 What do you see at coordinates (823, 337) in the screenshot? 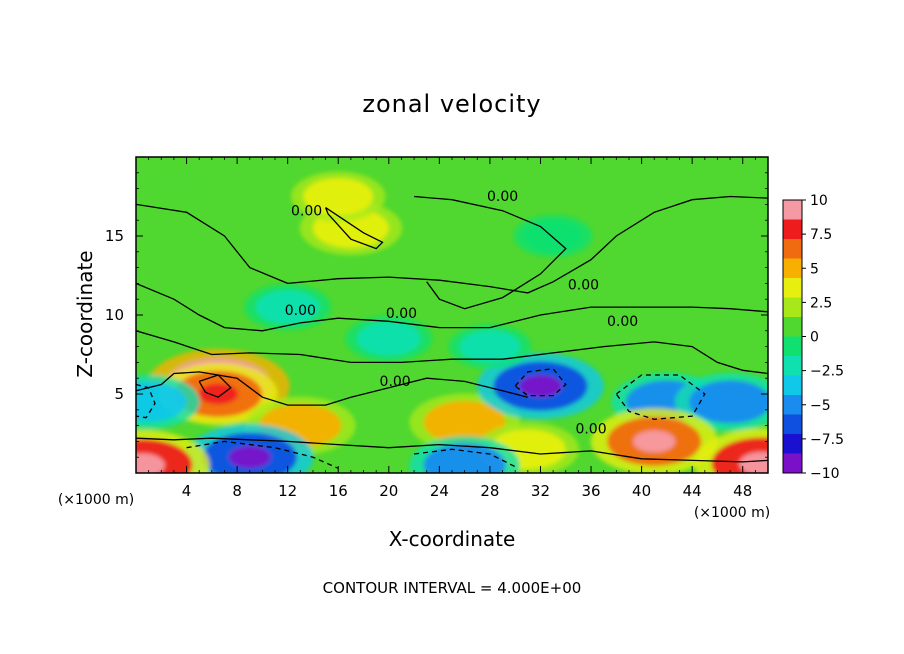
I see `colorbar-ticks: 10 7.5 5 2.5 0 −2.5 −5 −7.5 −10` at bounding box center [823, 337].